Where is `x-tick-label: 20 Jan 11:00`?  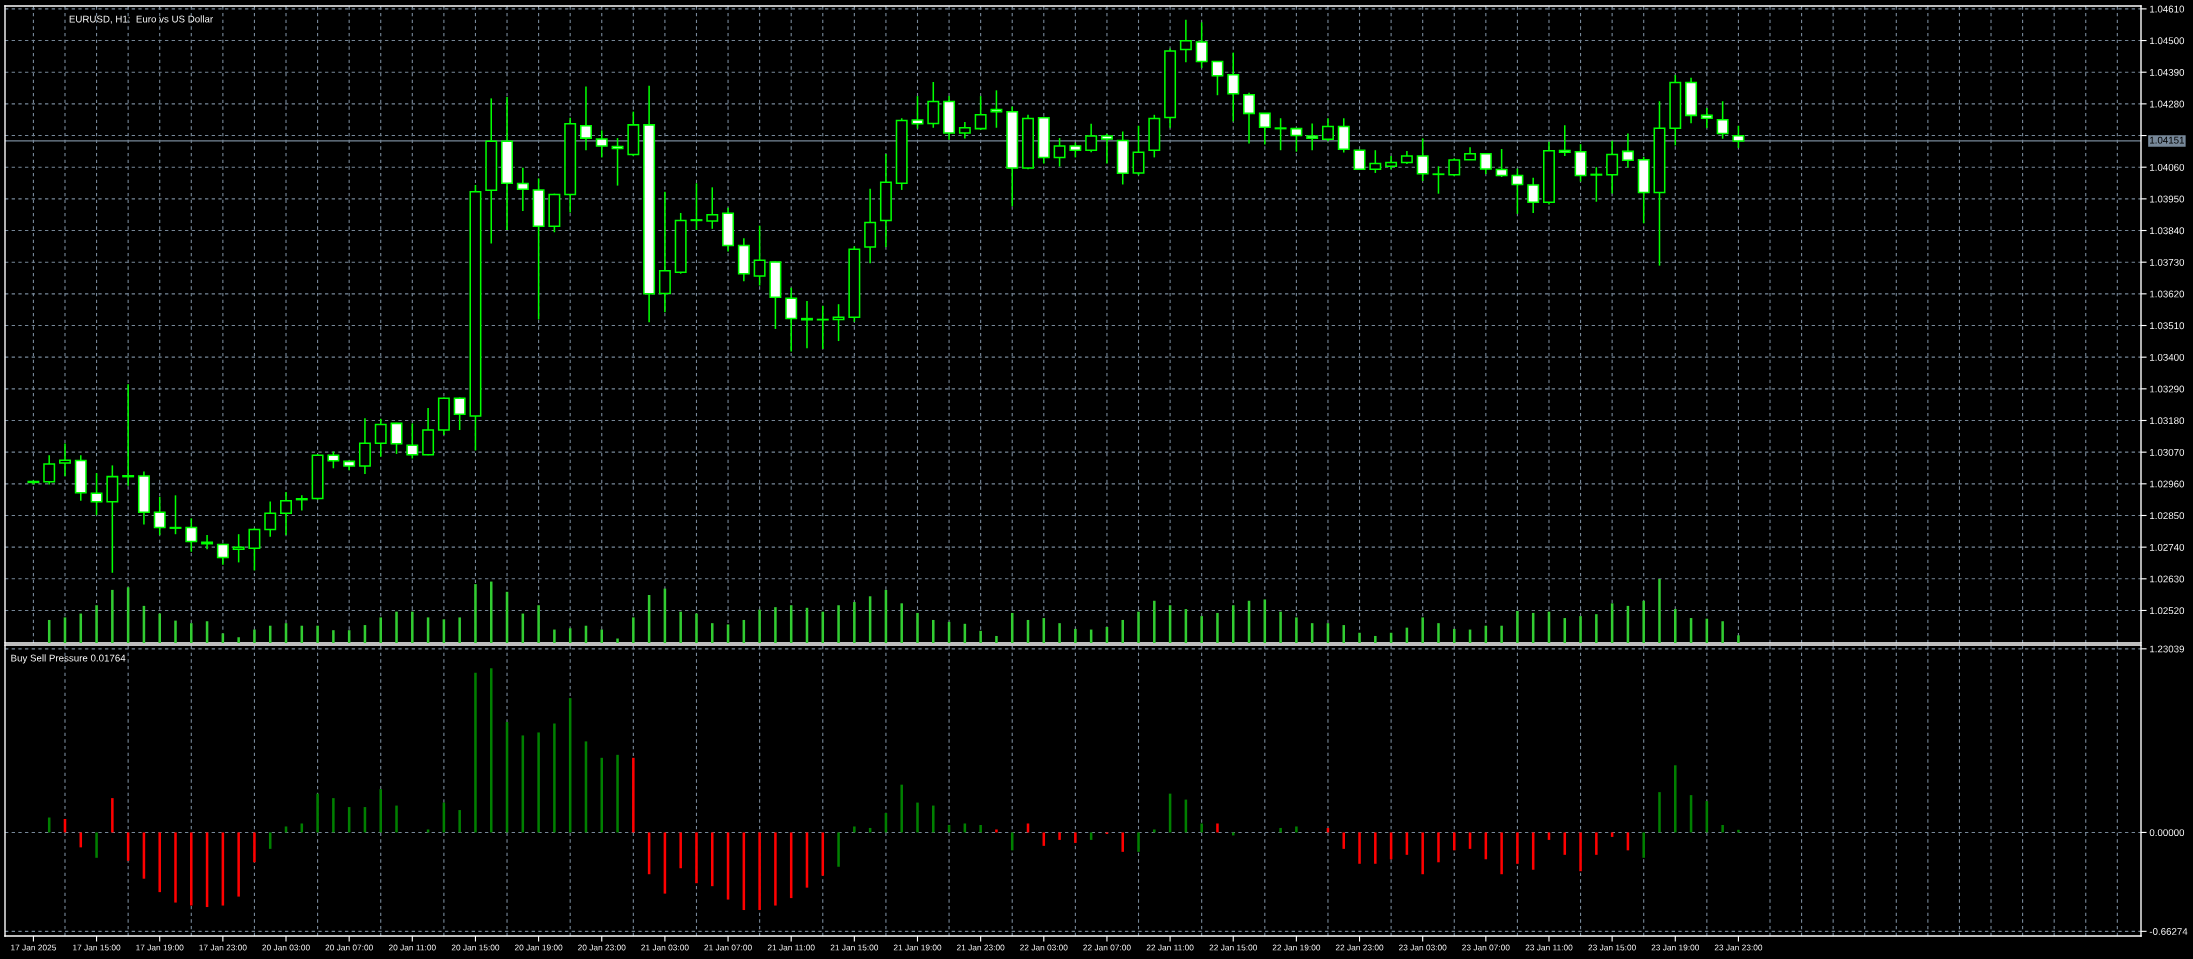 x-tick-label: 20 Jan 11:00 is located at coordinates (412, 947).